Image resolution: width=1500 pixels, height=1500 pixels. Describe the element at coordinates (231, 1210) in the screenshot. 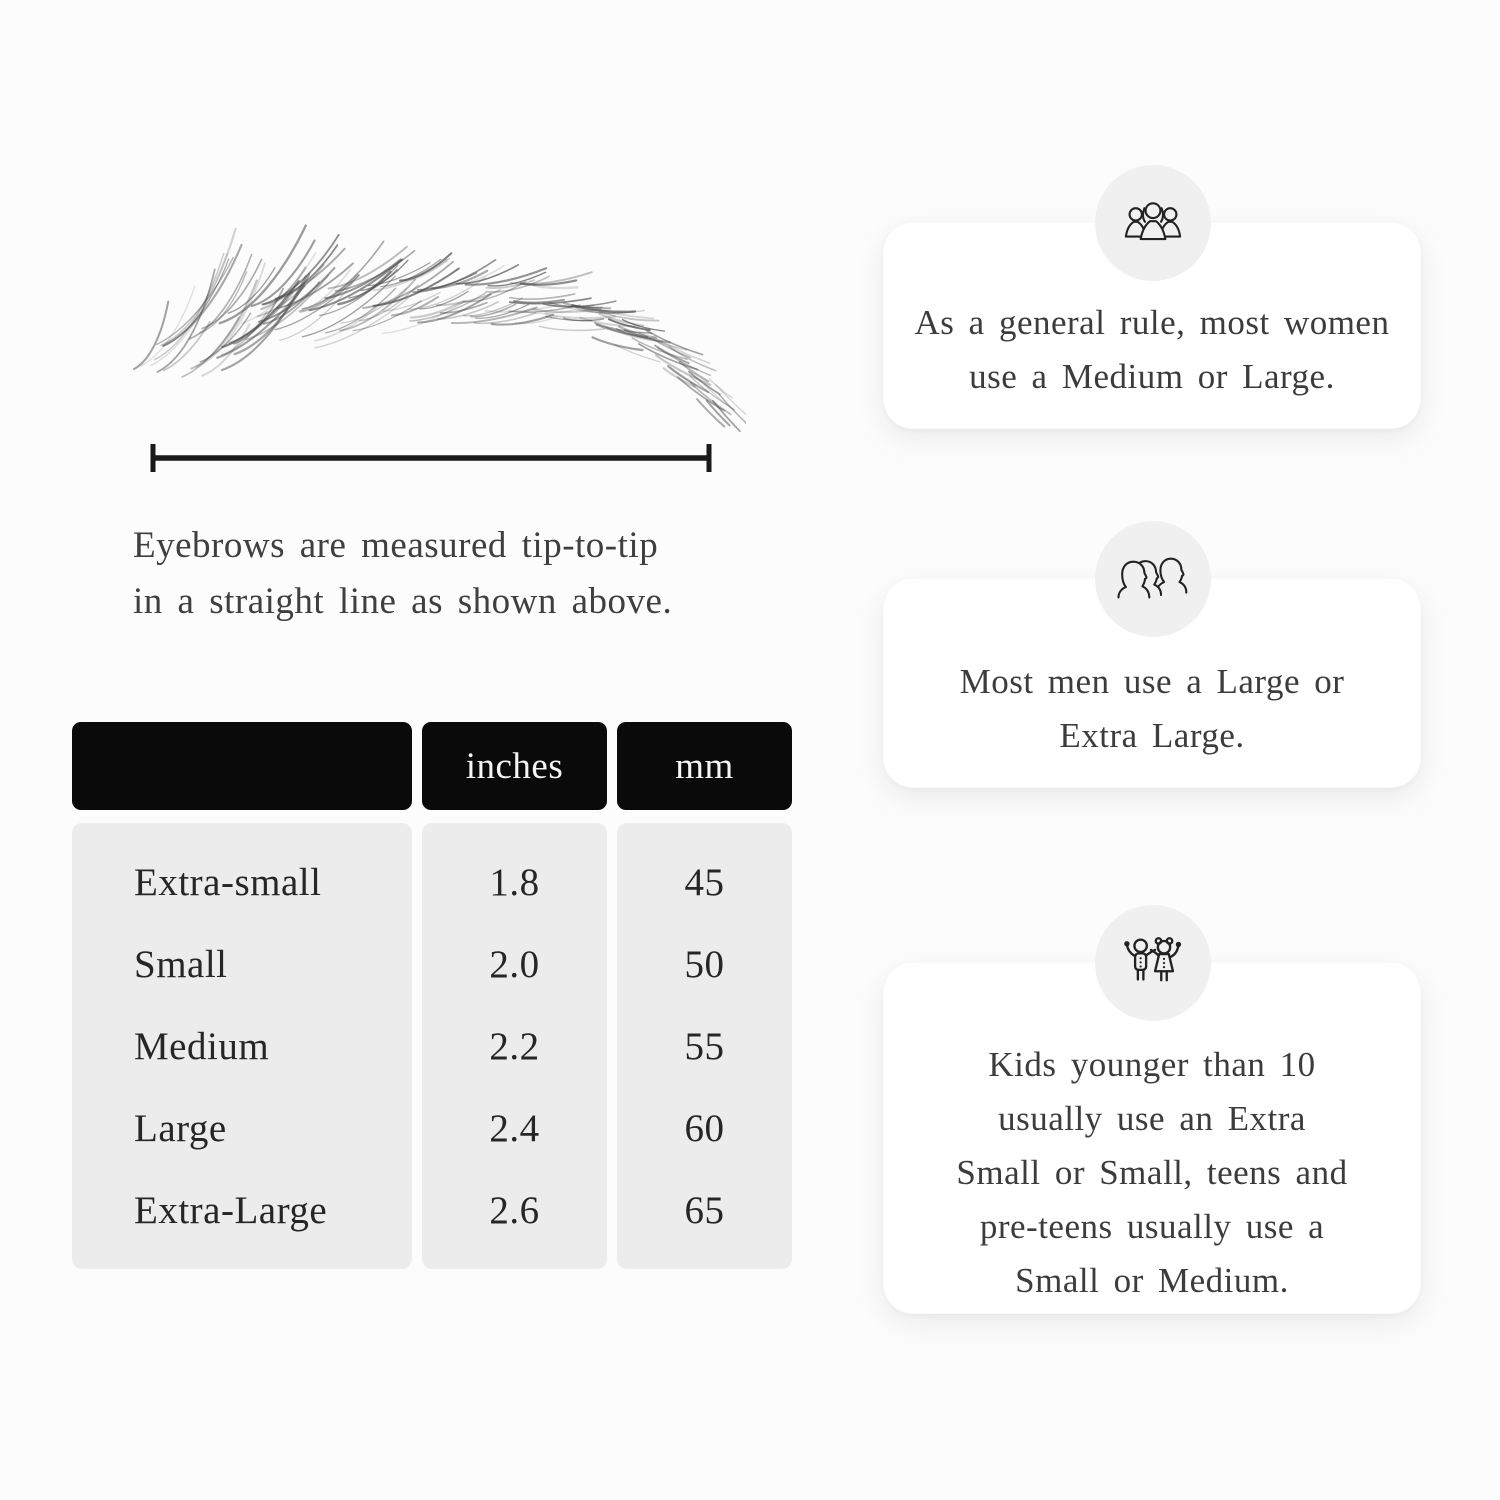

I see `size-label: Extra-Large` at that location.